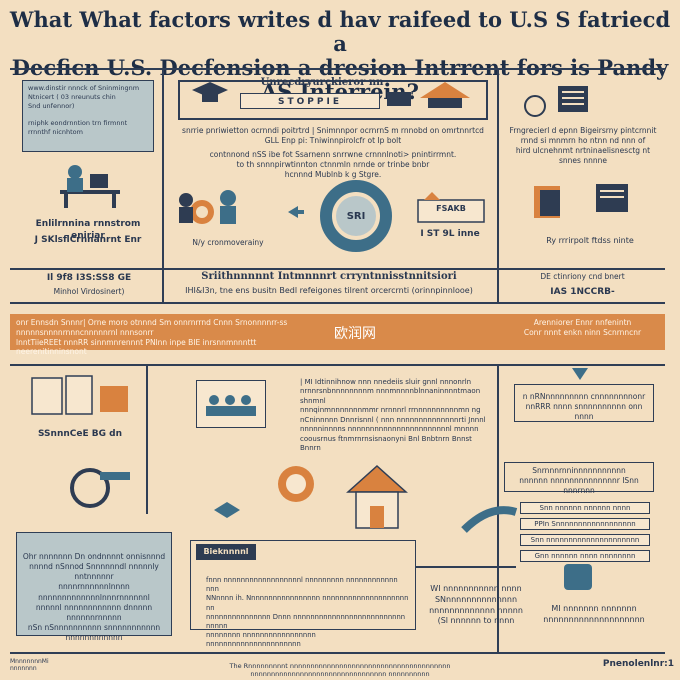  What do you see at coordinates (227, 510) in the screenshot?
I see `diamond-icon` at bounding box center [227, 510].